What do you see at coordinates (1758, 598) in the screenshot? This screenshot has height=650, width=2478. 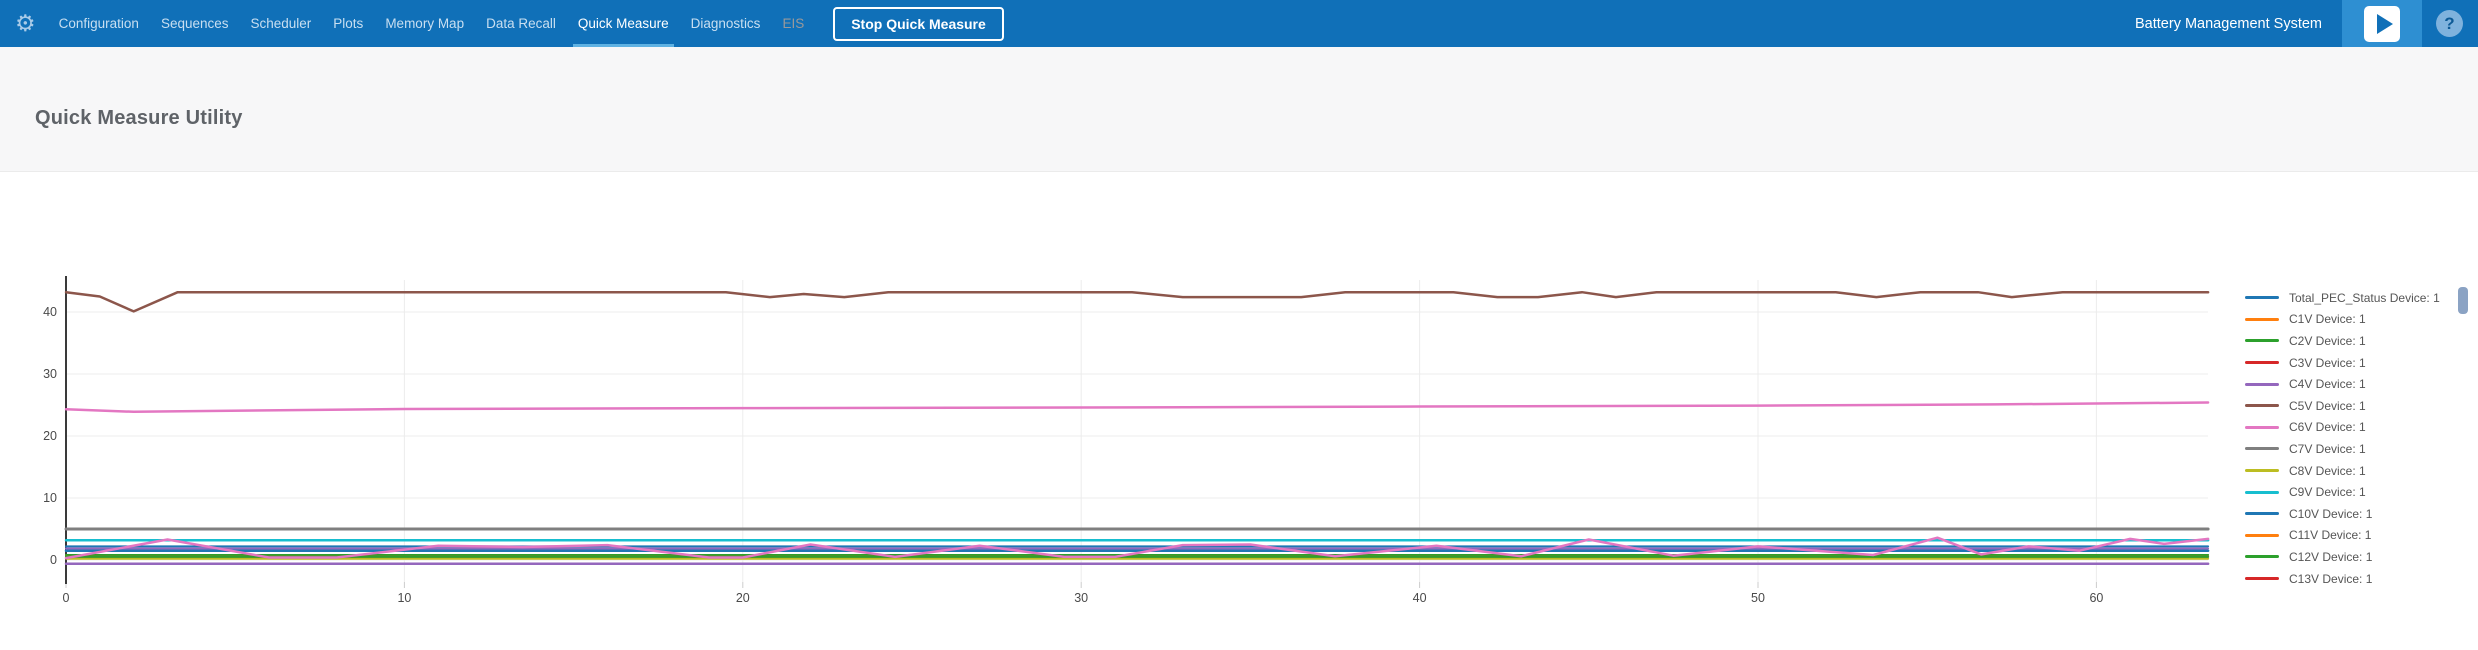 I see `svg-text: 50` at bounding box center [1758, 598].